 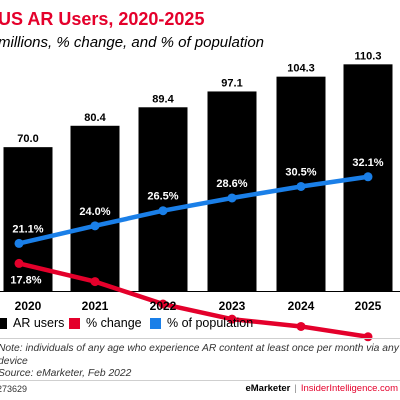 I want to click on x-tick-label-2022: 2022, so click(x=163, y=306).